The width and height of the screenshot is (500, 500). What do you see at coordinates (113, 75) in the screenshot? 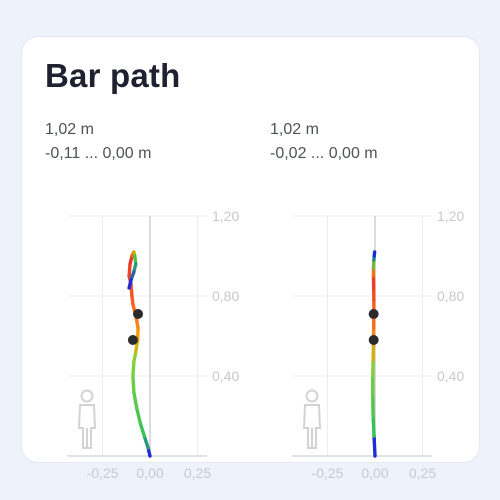
I see `card-title: Bar path` at bounding box center [113, 75].